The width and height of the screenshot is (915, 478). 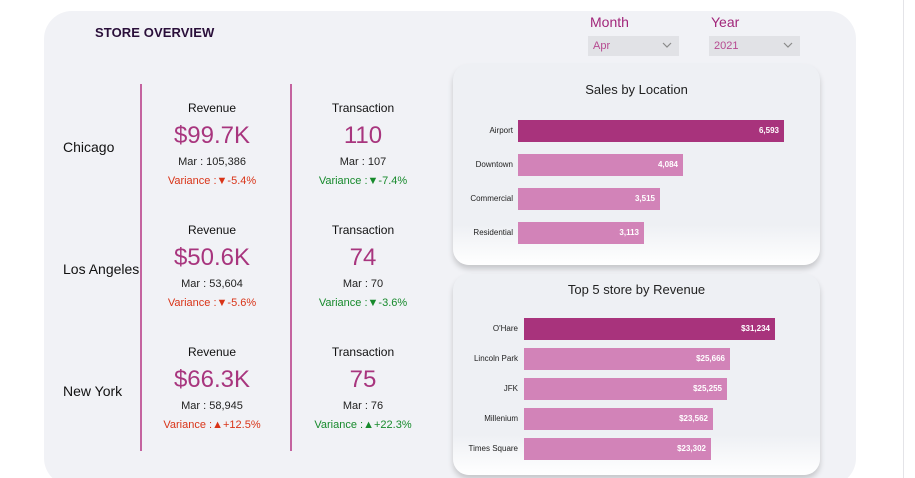 I want to click on page-edge-divider, so click(x=903, y=239).